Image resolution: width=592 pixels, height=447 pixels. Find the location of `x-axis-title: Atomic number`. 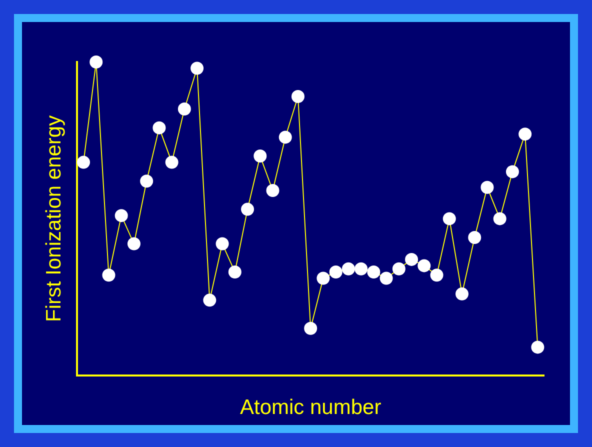

x-axis-title: Atomic number is located at coordinates (311, 408).